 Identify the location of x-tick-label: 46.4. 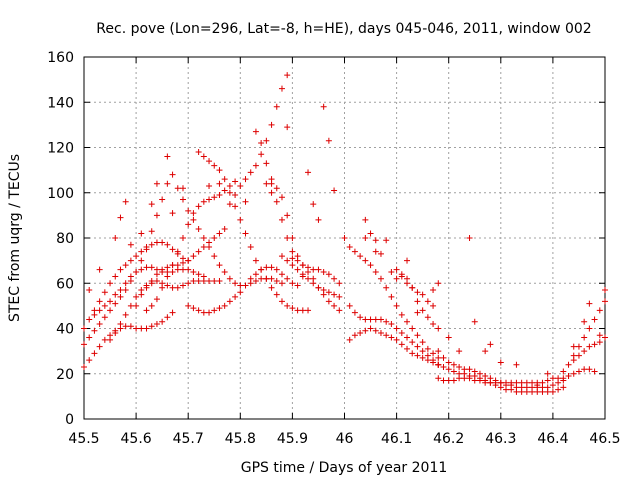
(552, 439).